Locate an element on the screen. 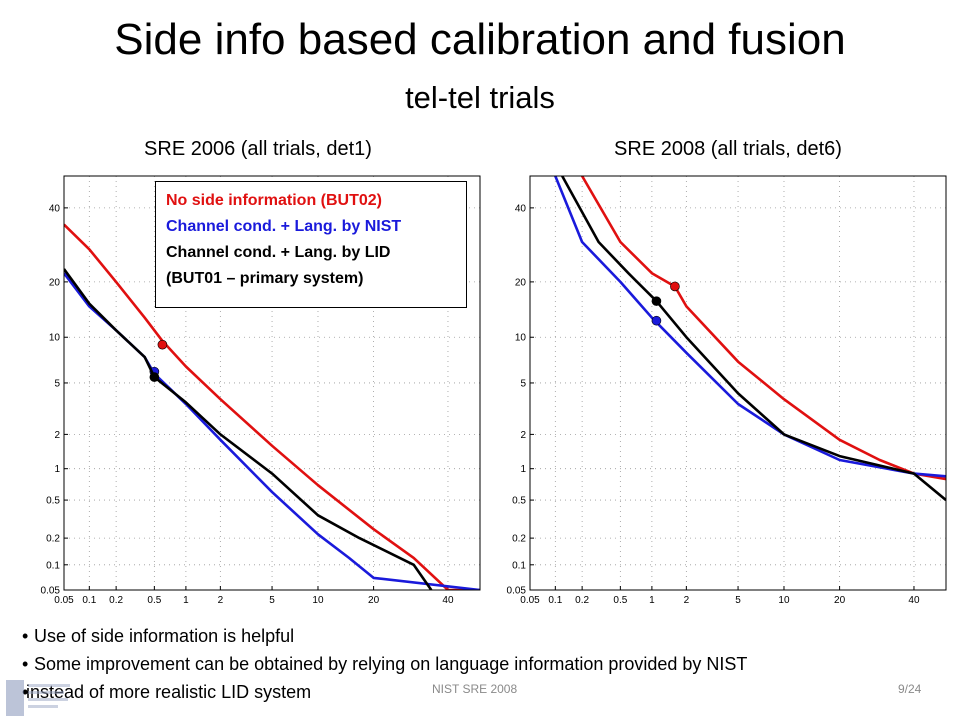 The width and height of the screenshot is (960, 723). legend-entry-nist-lang: Channel cond. + Lang. by NIST is located at coordinates (284, 226).